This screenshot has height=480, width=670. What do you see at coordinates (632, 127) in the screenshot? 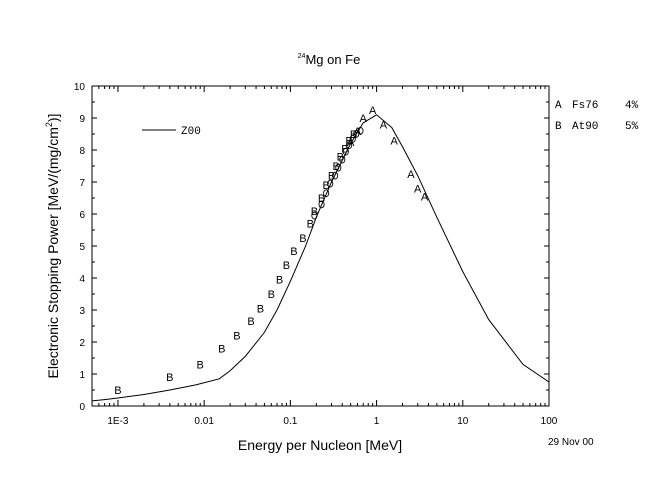
I see `legend-marker-error: 5%` at bounding box center [632, 127].